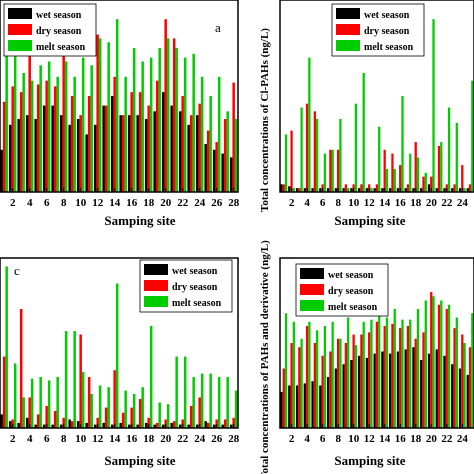 This screenshot has height=474, width=474. I want to click on x-tick-label: 12, so click(98, 203).